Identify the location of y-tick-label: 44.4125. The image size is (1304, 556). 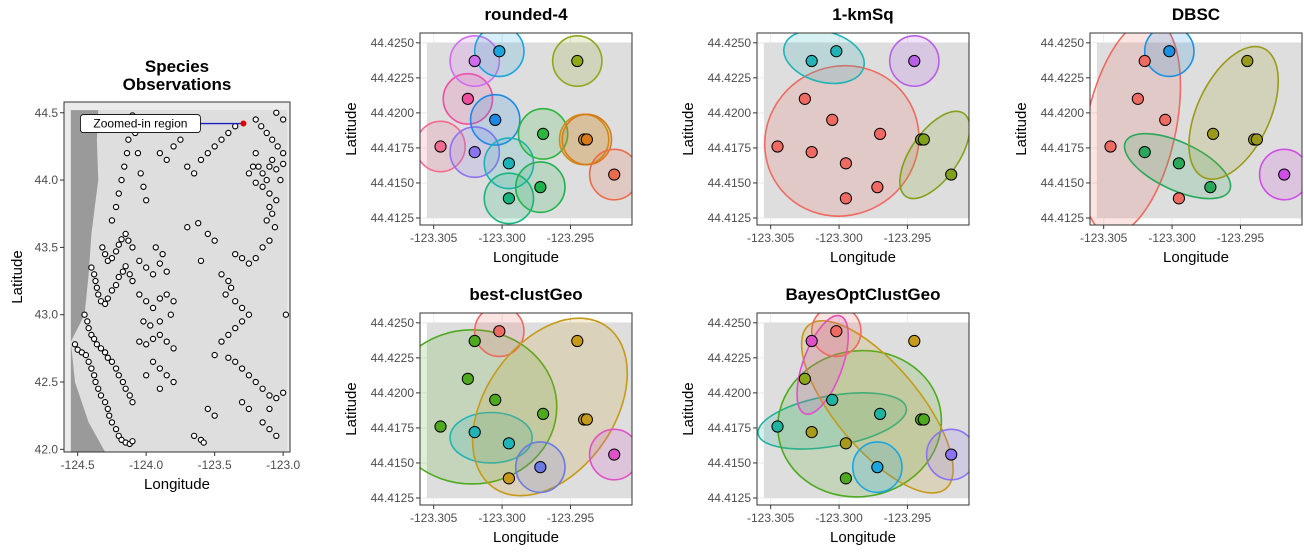
(730, 498).